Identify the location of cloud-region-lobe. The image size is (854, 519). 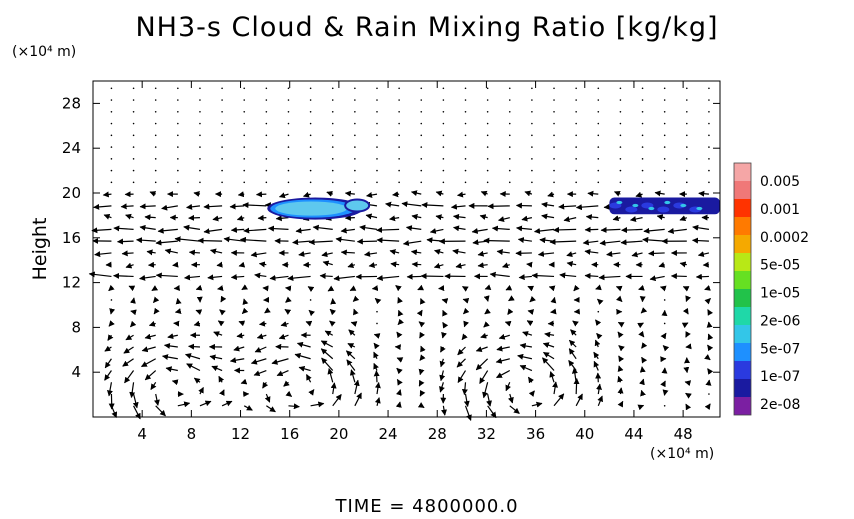
(357, 205).